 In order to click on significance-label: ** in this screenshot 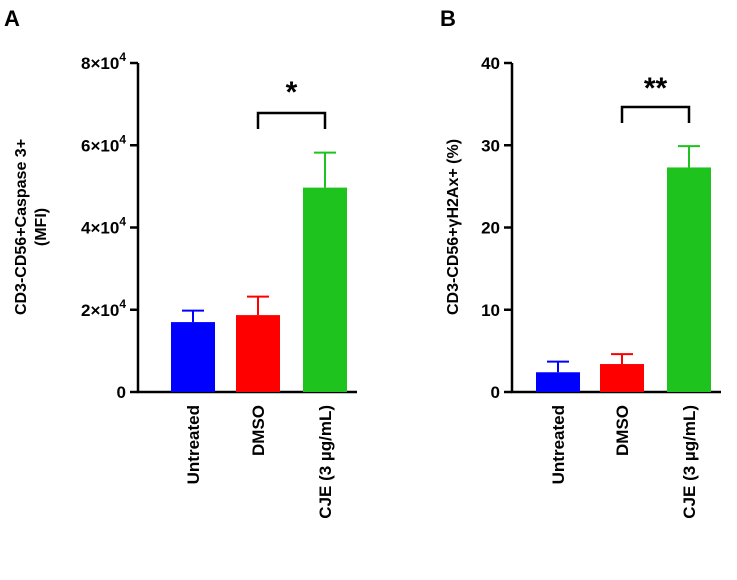, I will do `click(656, 88)`.